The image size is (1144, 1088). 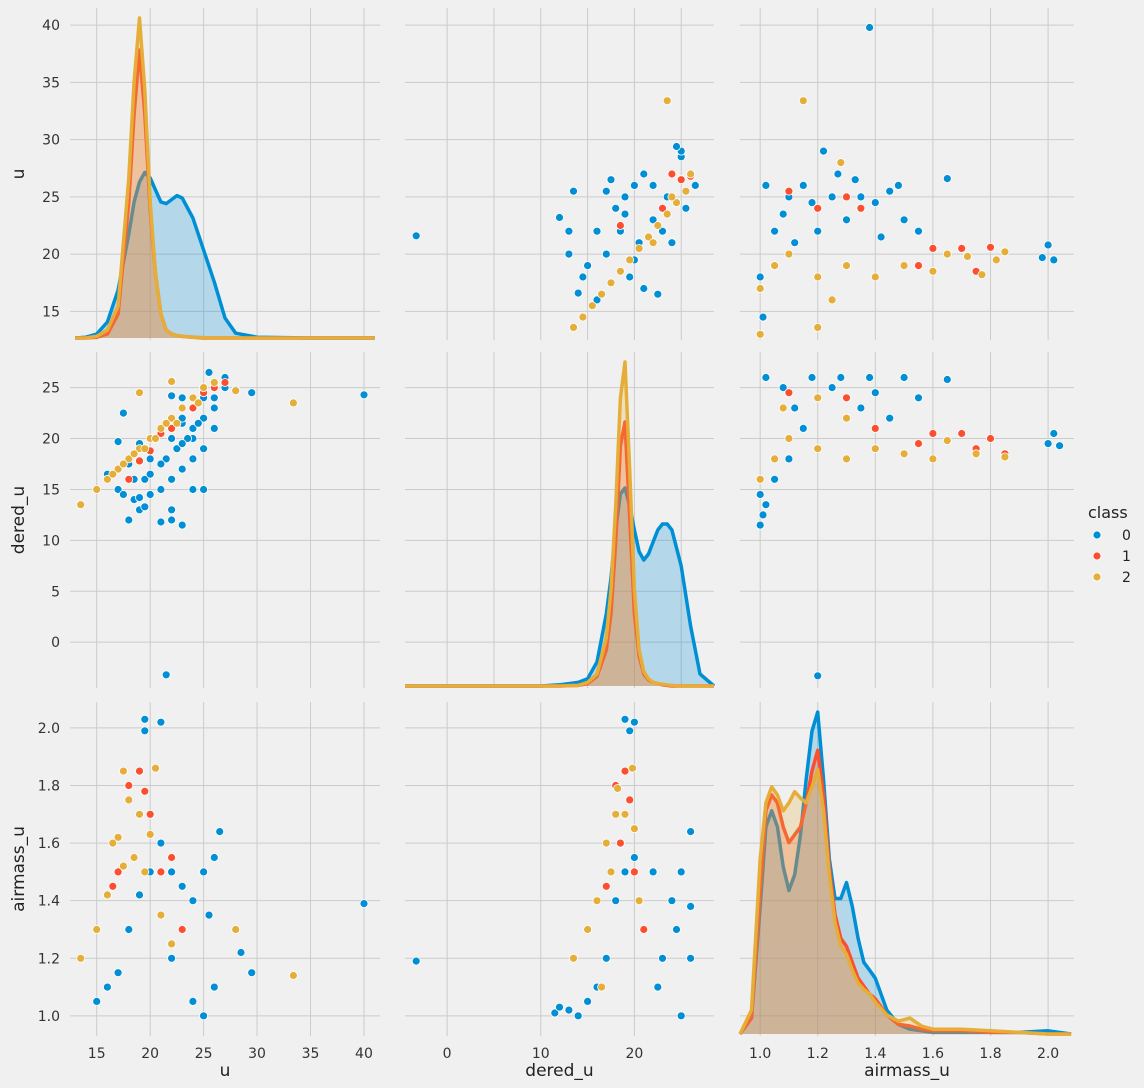 What do you see at coordinates (49, 959) in the screenshot?
I see `y-tick-label: 1.2` at bounding box center [49, 959].